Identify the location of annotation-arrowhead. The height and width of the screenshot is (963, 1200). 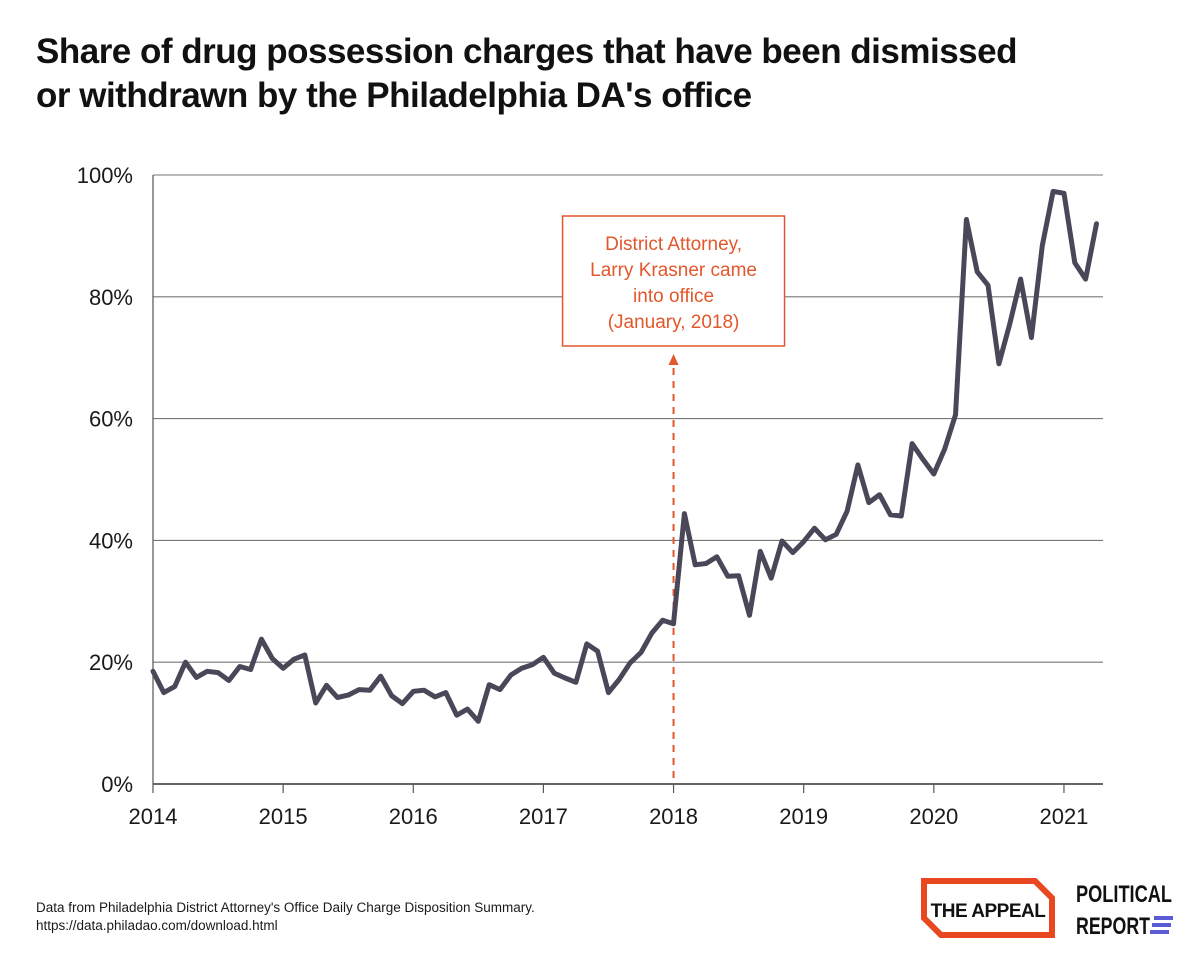
(673, 359).